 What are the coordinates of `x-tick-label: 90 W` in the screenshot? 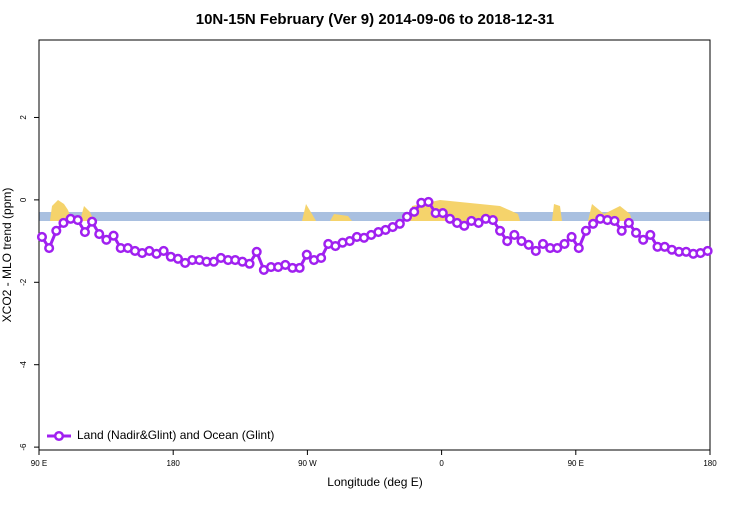 It's located at (307, 463).